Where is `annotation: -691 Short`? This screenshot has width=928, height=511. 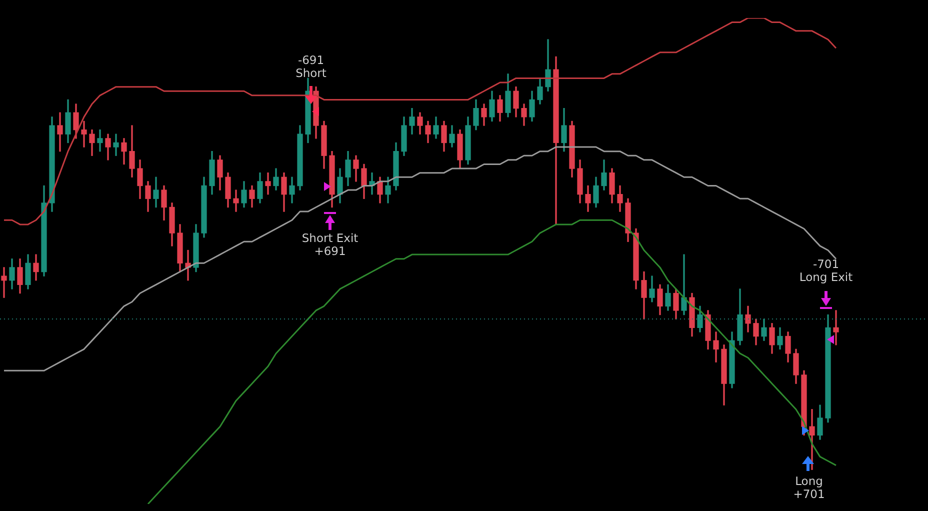 annotation: -691 Short is located at coordinates (311, 66).